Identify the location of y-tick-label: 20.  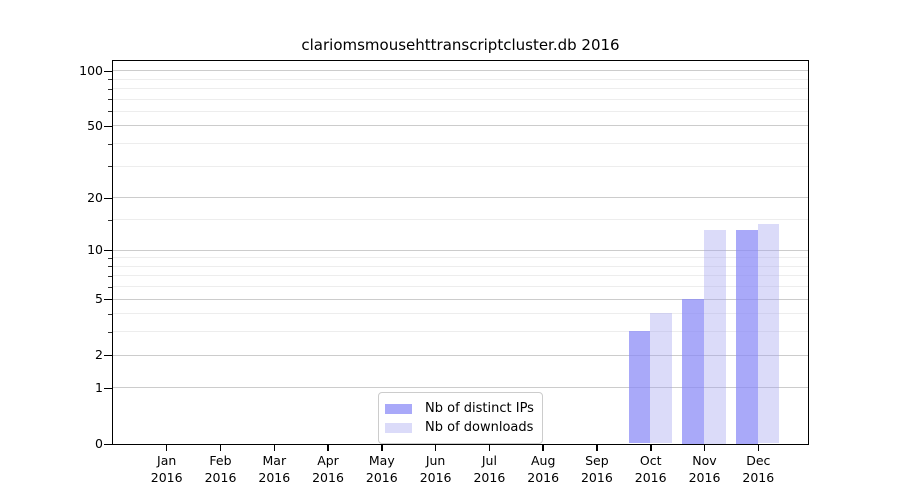
(95, 197).